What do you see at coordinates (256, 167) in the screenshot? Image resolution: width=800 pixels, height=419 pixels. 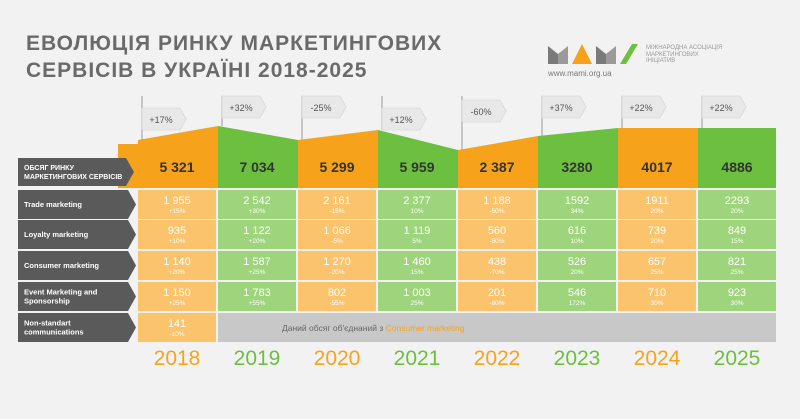 I see `total-value-2019: 7 034` at bounding box center [256, 167].